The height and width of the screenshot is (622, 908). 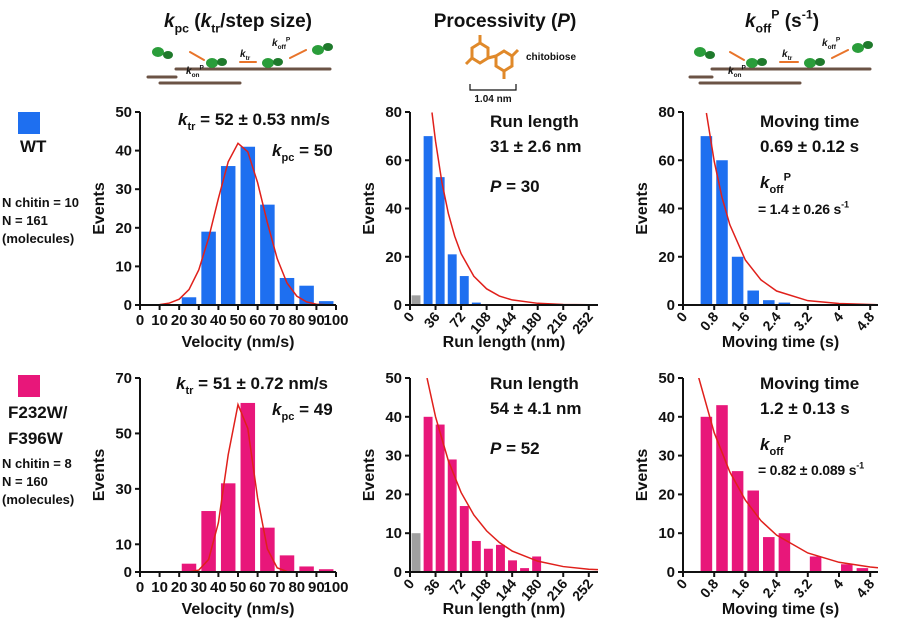 I want to click on text-segment: ), so click(x=573, y=21).